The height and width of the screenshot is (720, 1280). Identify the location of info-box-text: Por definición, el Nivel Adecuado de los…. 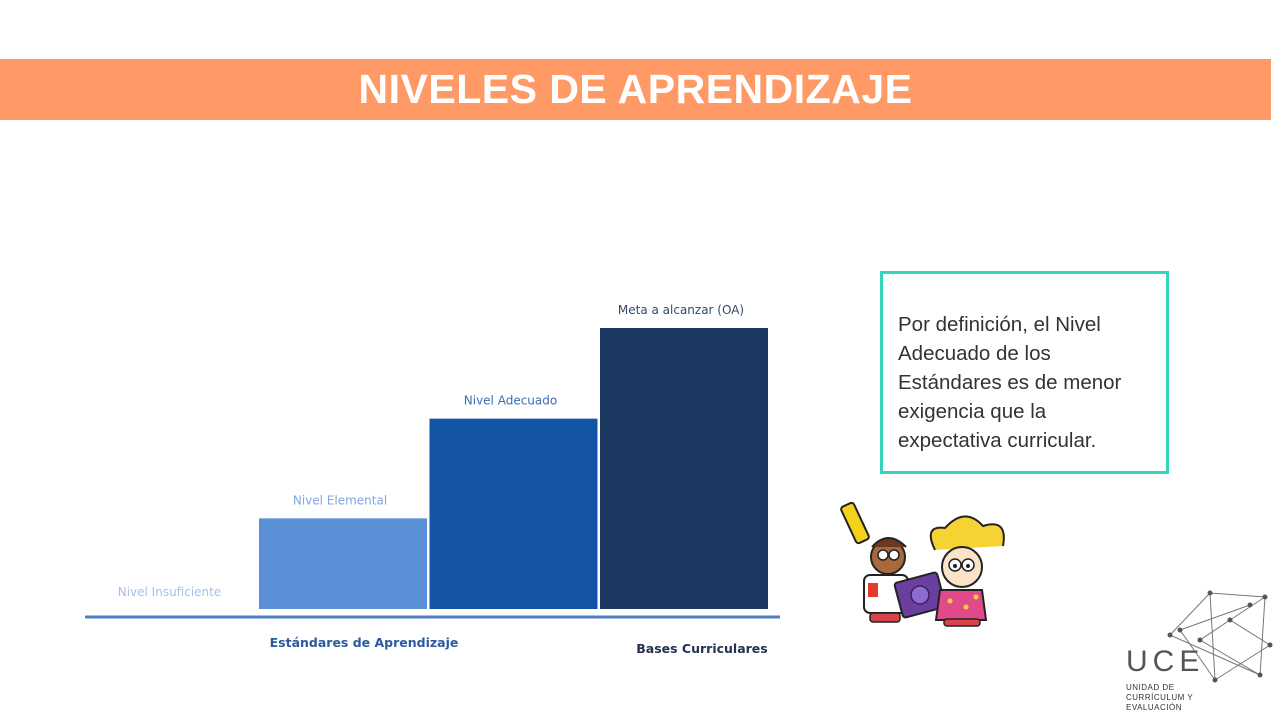
(1010, 382).